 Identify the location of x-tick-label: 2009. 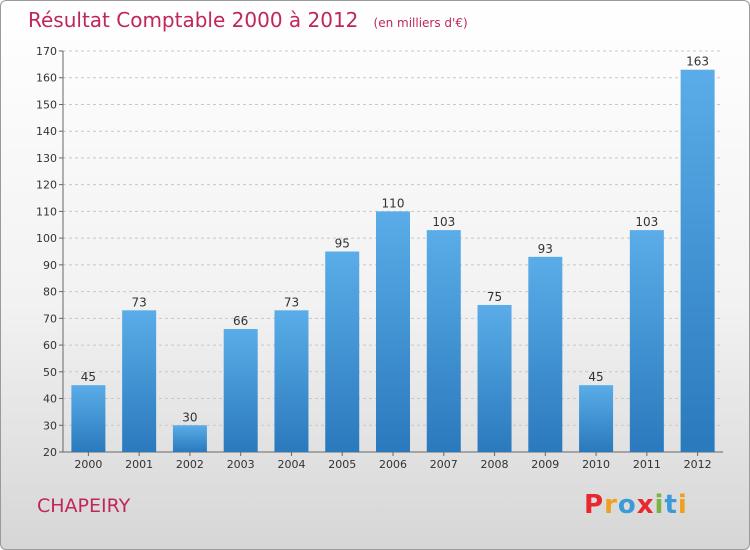
(545, 464).